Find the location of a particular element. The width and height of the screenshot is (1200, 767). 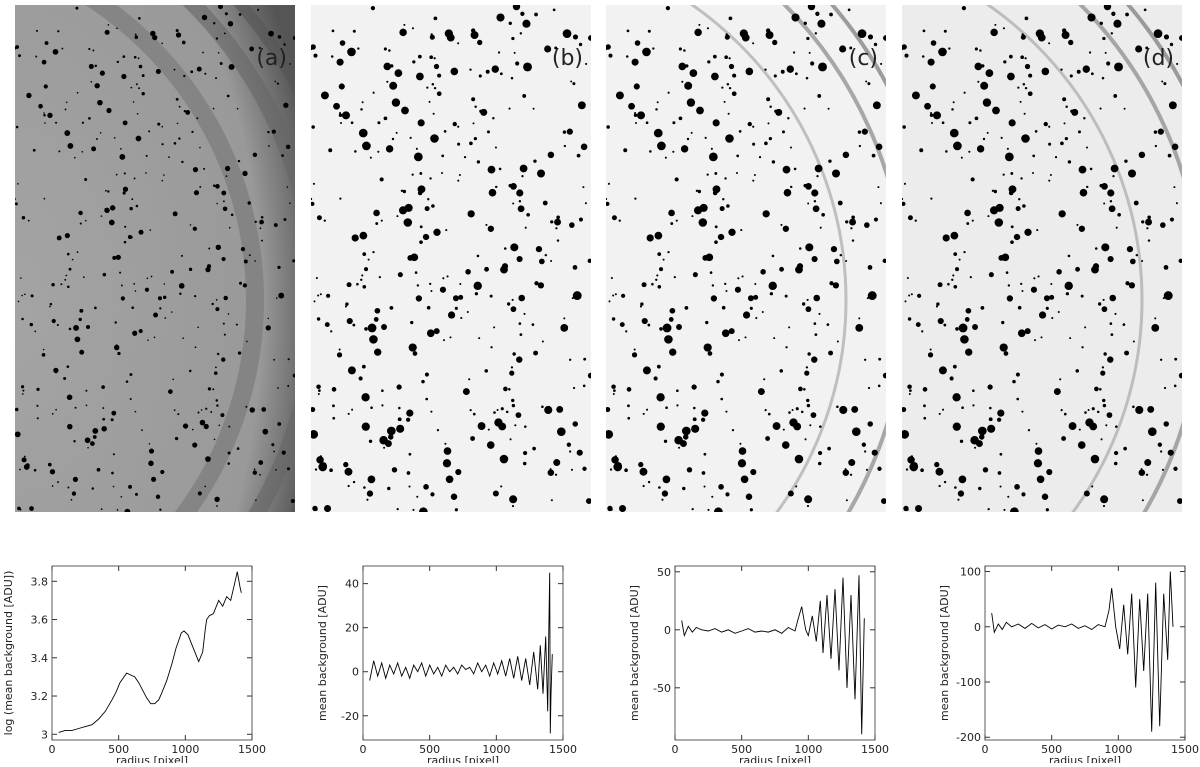

y-tick-label: 3.8 is located at coordinates (40, 581).